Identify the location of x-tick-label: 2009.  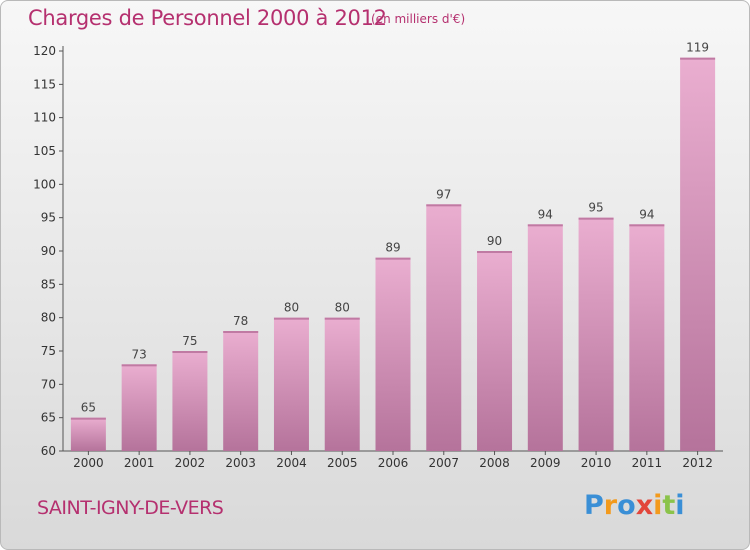
(545, 463).